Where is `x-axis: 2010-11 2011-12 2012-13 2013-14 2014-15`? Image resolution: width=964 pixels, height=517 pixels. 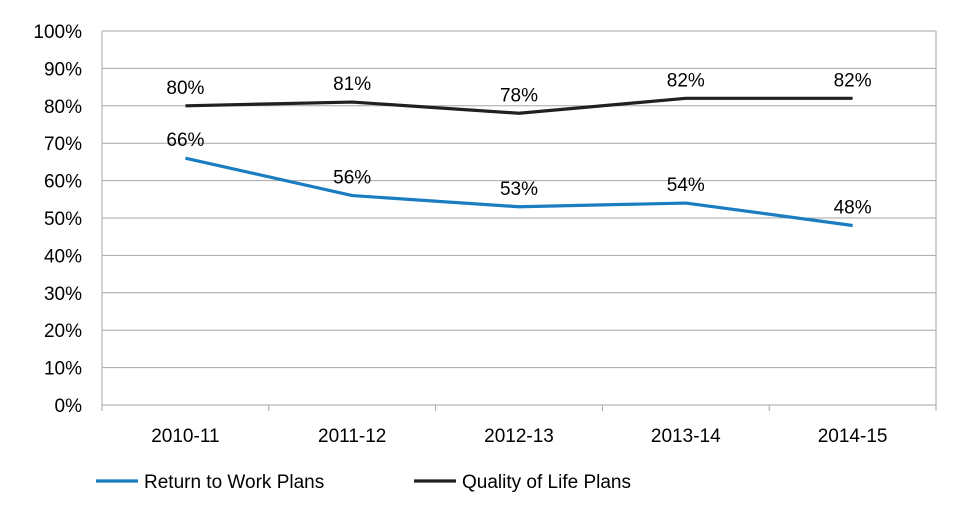 x-axis: 2010-11 2011-12 2012-13 2013-14 2014-15 is located at coordinates (519, 426).